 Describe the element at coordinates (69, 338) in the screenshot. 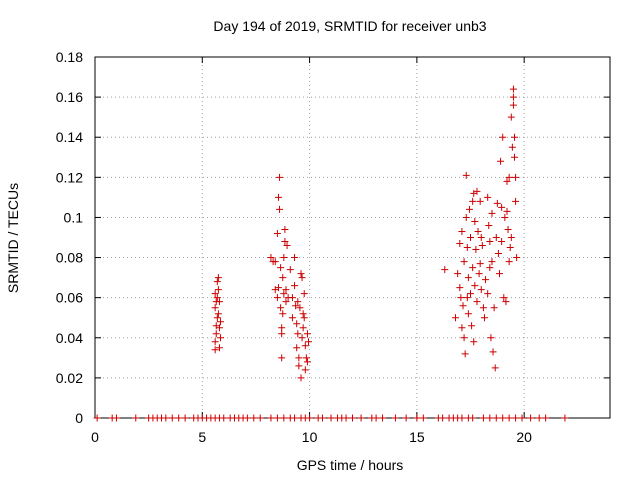

I see `y-tick-label: 0.04` at that location.